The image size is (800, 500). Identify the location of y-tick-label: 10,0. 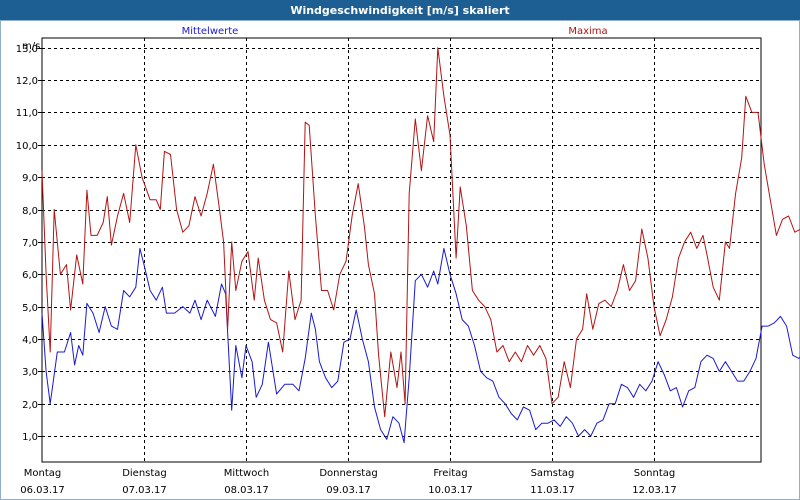
(27, 146).